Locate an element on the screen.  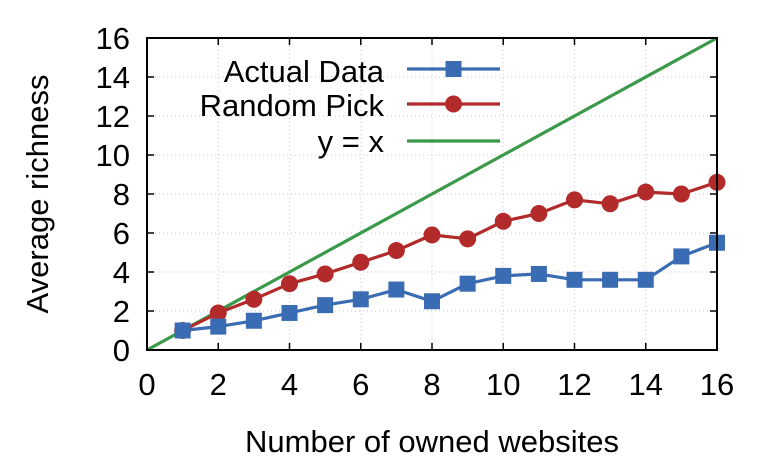
legend: Actual Data Random Pick y = x is located at coordinates (350, 106).